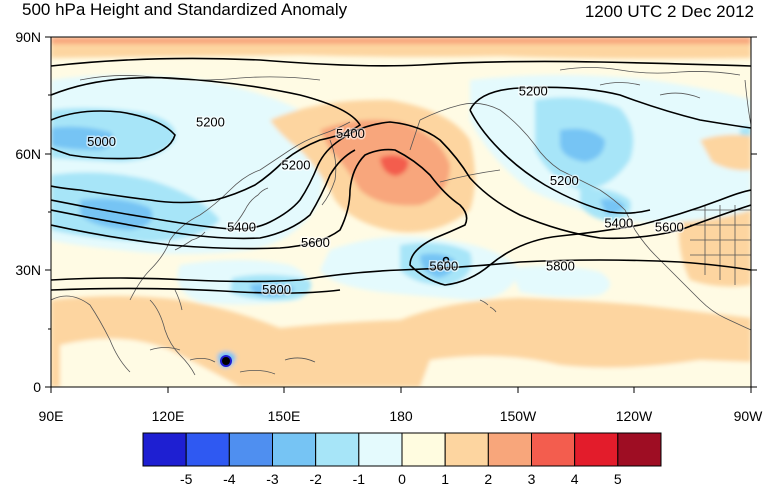  What do you see at coordinates (394, 165) in the screenshot?
I see `anomaly-region-bering-strong-positive` at bounding box center [394, 165].